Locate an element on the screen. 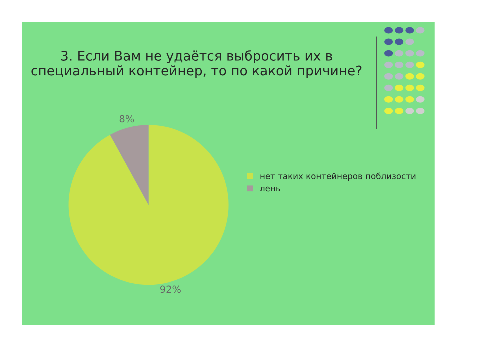 Image resolution: width=480 pixels, height=339 pixels. legend-label: нет таких контейнеров поблизости is located at coordinates (338, 177).